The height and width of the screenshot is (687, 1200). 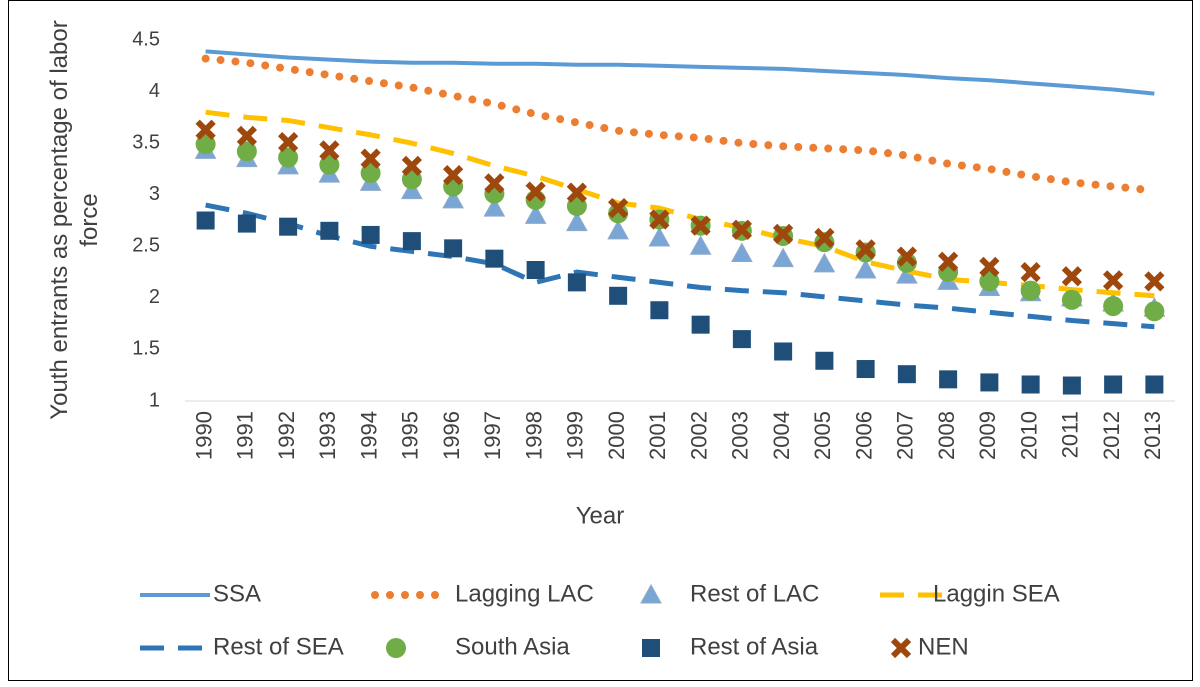 I want to click on y-tick-label: 4, so click(x=154, y=91).